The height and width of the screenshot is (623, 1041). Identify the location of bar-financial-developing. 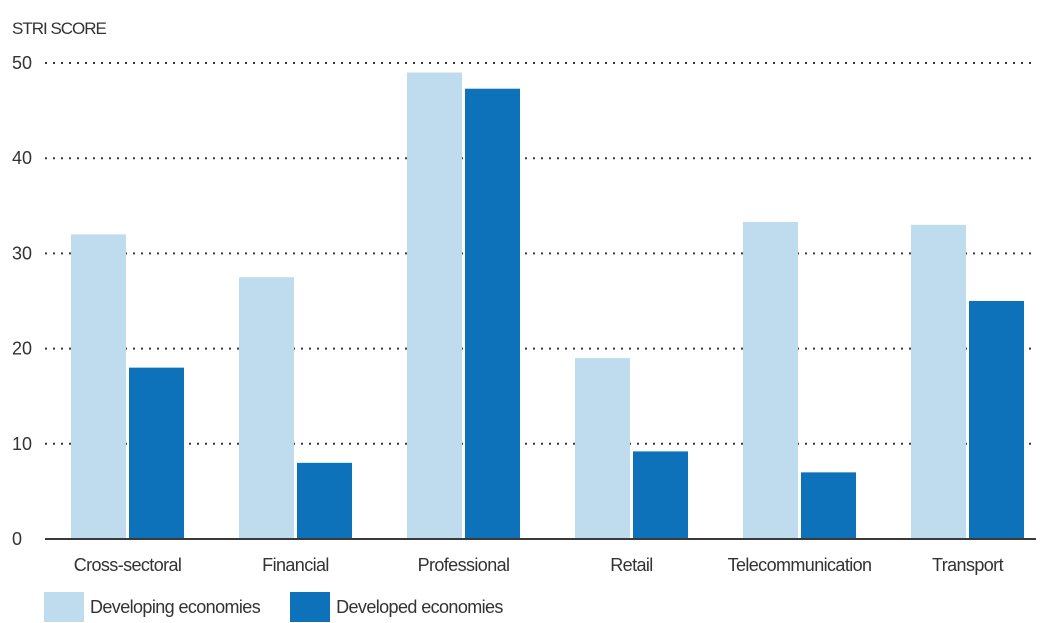
(266, 408).